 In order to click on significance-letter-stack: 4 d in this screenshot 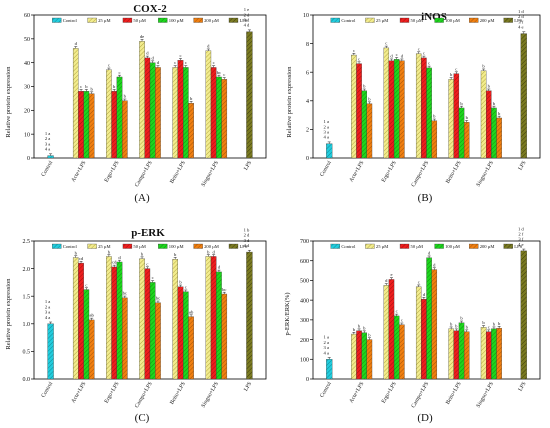, I will do `click(247, 25)`.